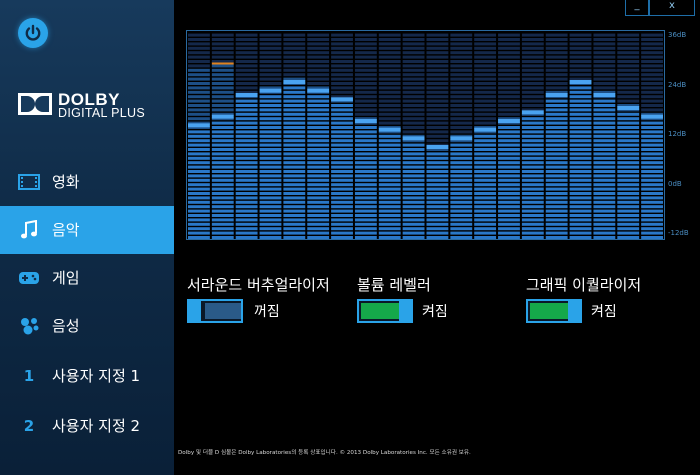  I want to click on close-button: x, so click(672, 8).